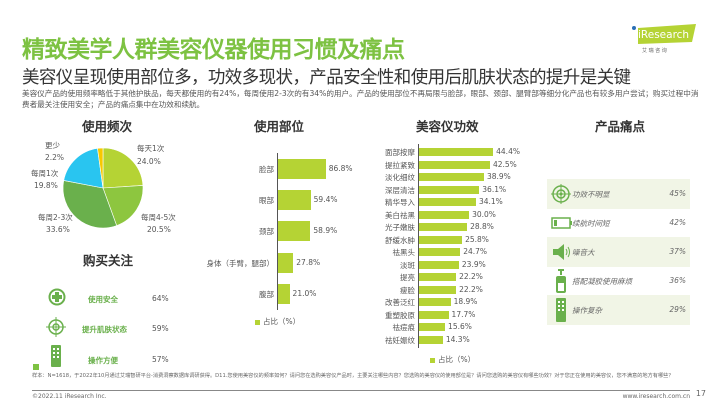 The width and height of the screenshot is (720, 405). I want to click on pie-title: 使用频次, so click(107, 126).